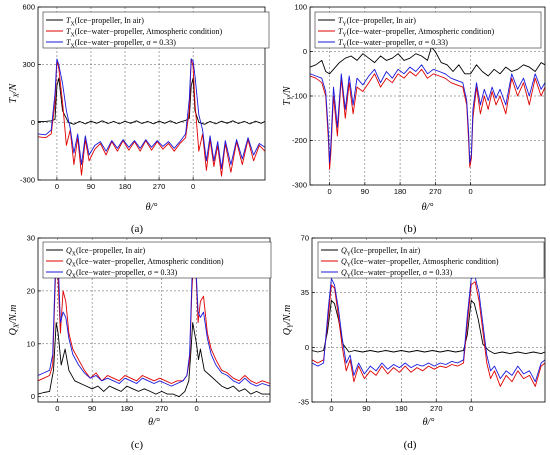  What do you see at coordinates (410, 445) in the screenshot?
I see `panel-tag: (d)` at bounding box center [410, 445].